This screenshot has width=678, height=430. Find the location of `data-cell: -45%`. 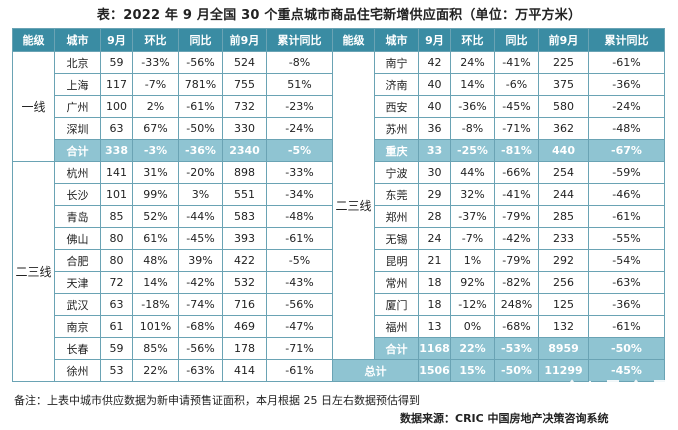

data-cell: -45% is located at coordinates (516, 106).